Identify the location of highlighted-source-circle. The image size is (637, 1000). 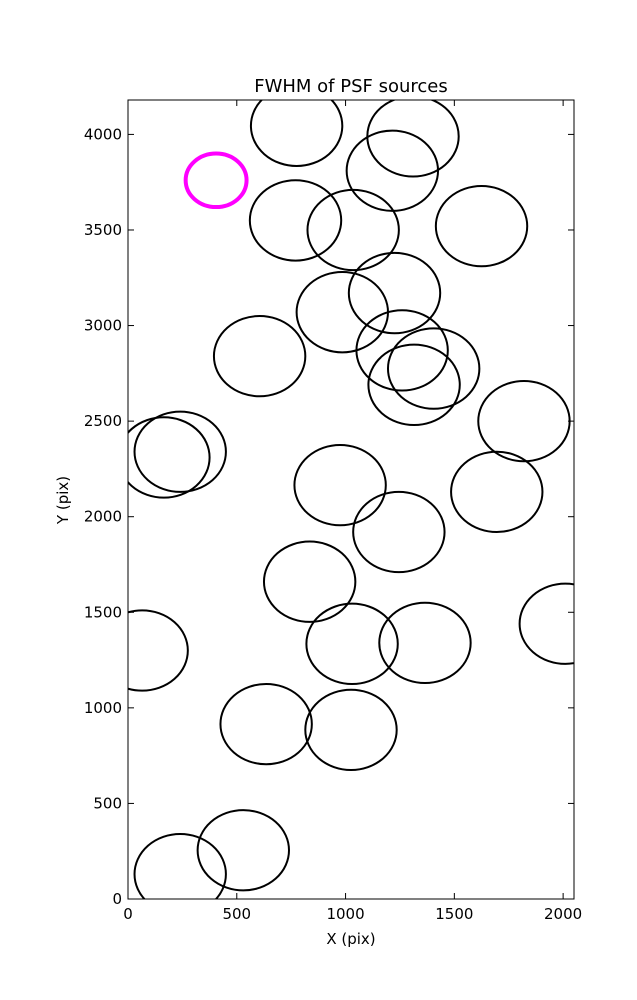
(216, 180).